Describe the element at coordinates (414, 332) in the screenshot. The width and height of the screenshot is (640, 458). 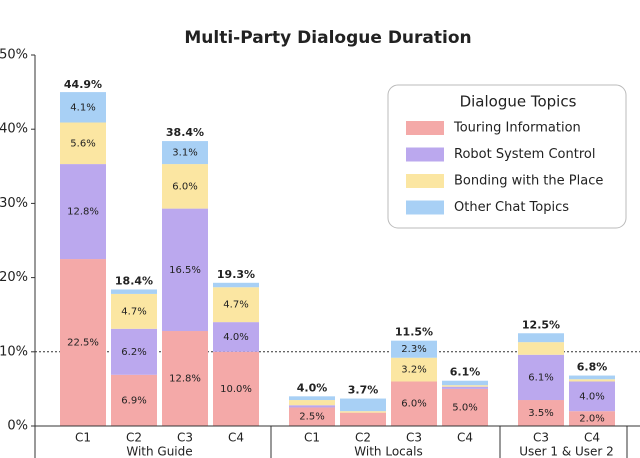
I see `total-label: 11.5%` at that location.